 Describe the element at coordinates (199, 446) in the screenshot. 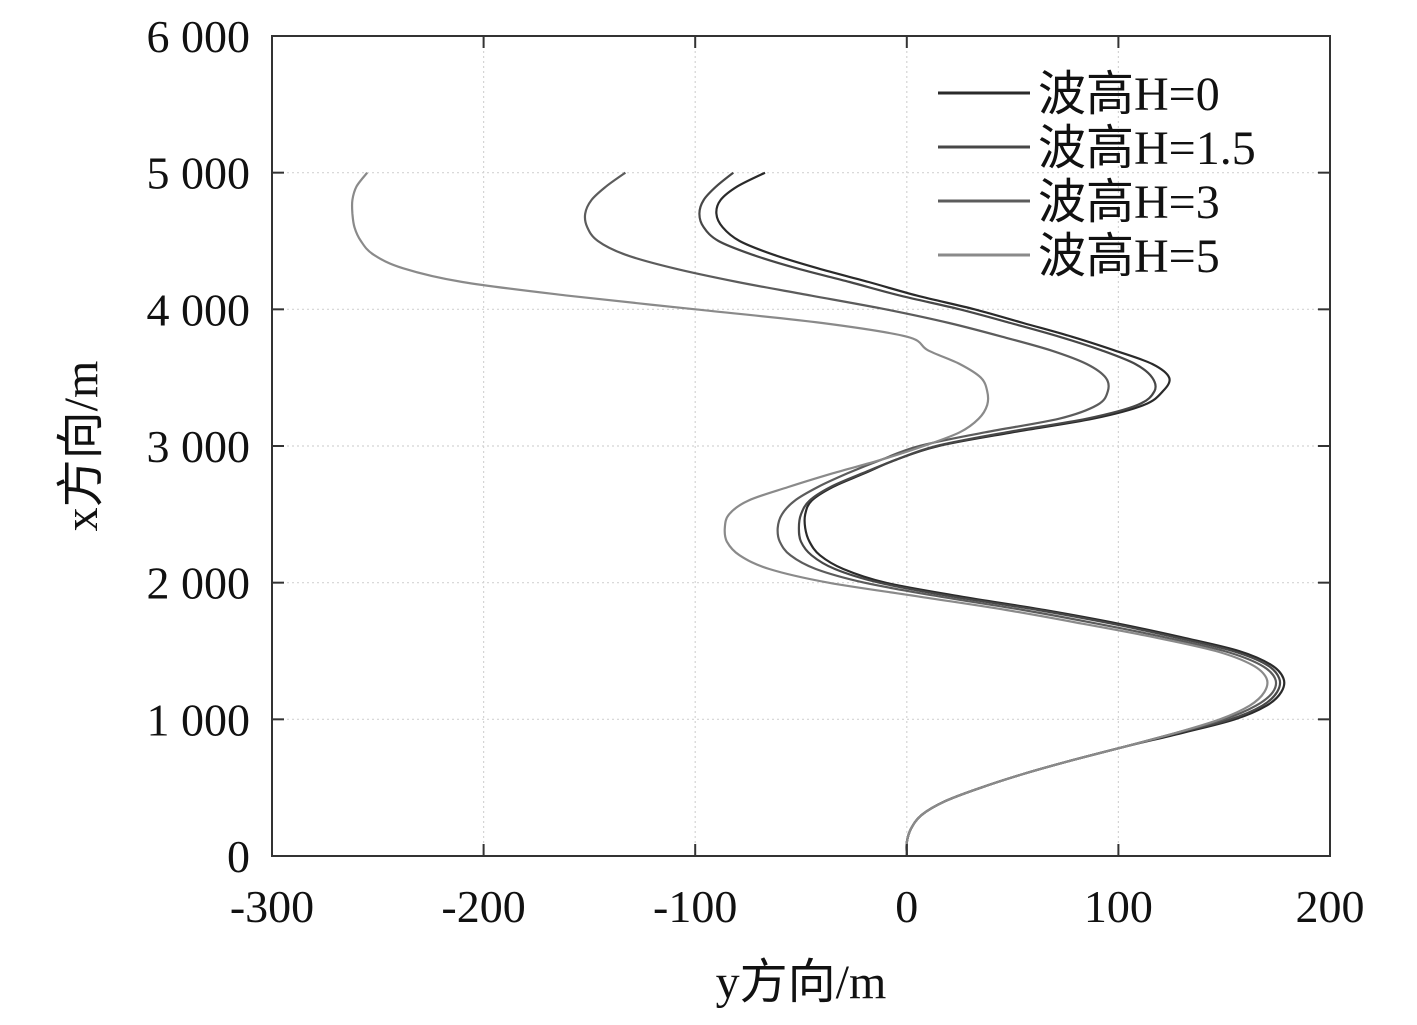

I see `y-tick-label: 3 000` at that location.